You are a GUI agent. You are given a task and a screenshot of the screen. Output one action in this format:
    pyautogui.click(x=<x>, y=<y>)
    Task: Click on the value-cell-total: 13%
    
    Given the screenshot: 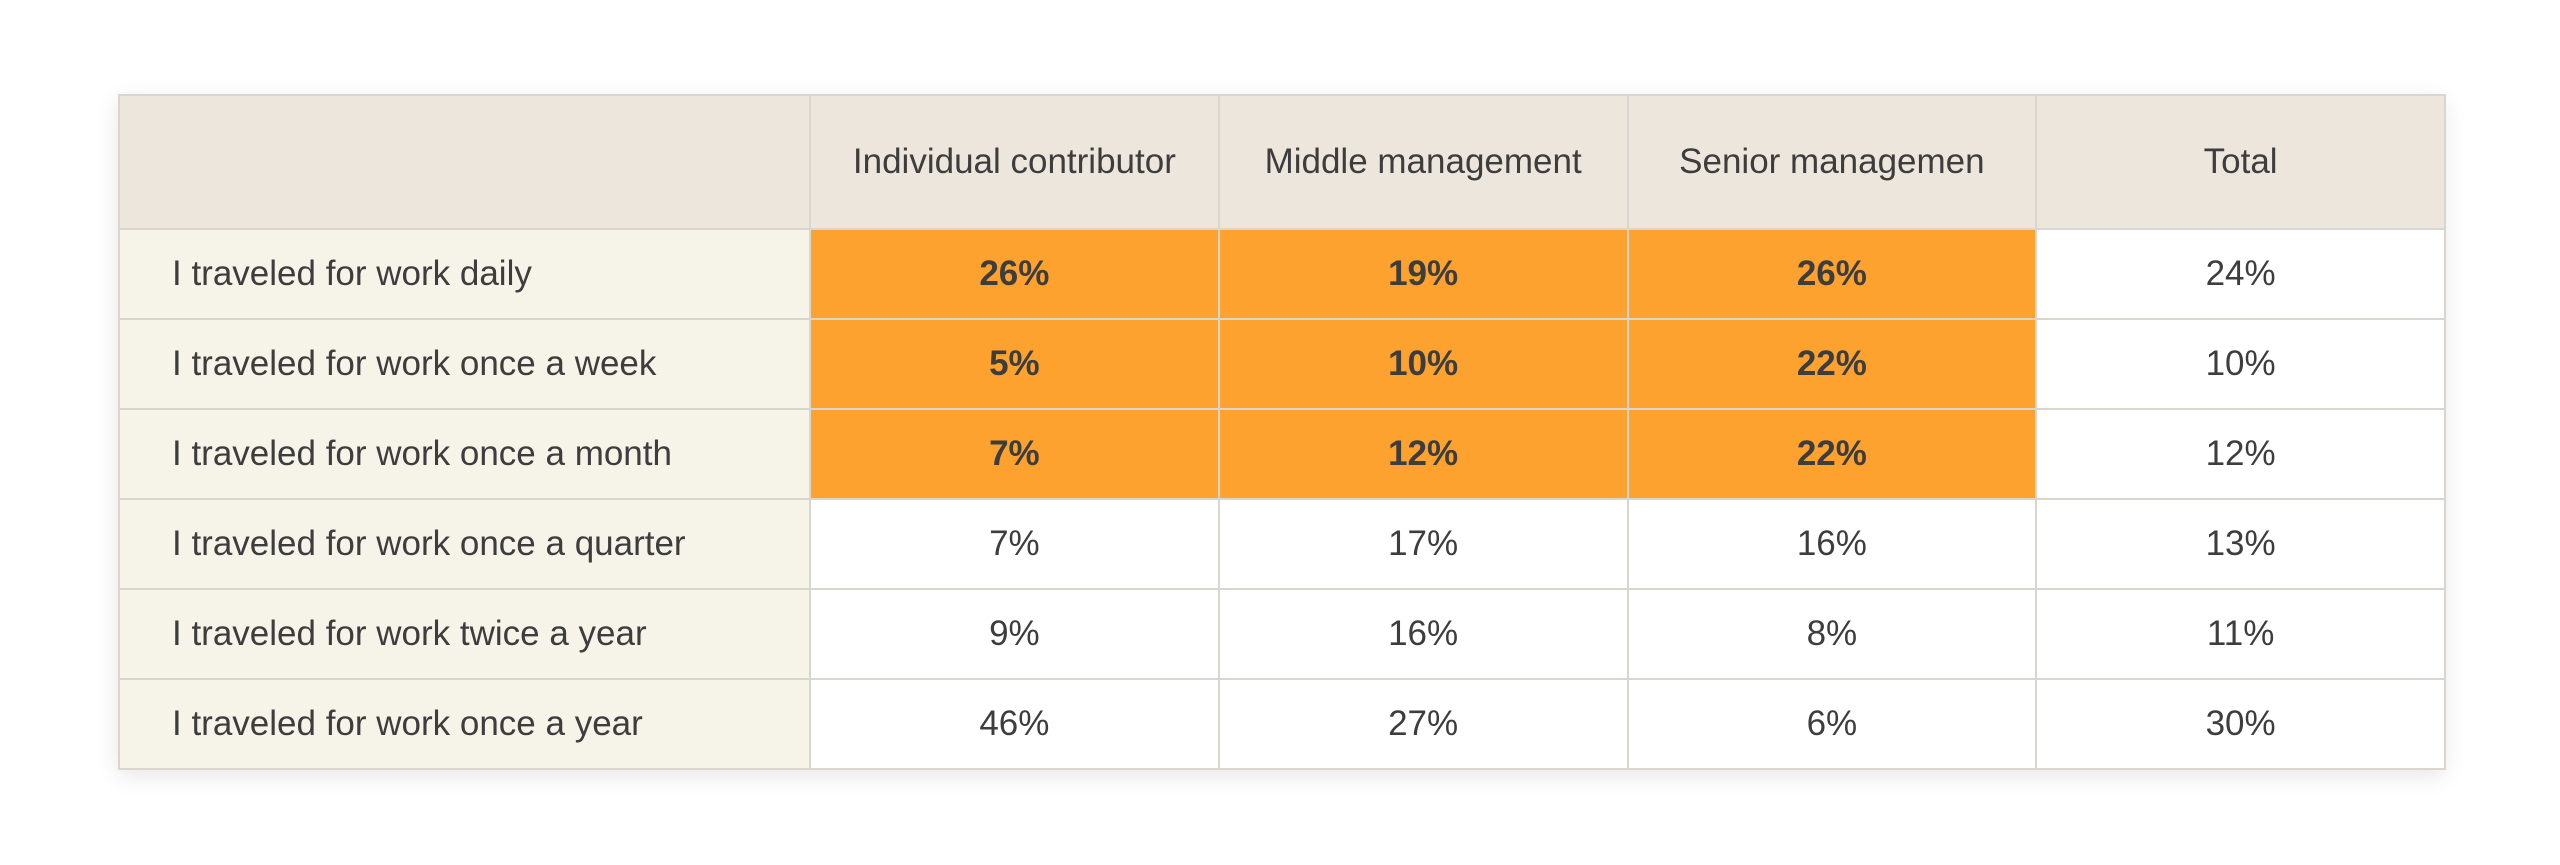 What is the action you would take?
    pyautogui.click(x=2240, y=544)
    